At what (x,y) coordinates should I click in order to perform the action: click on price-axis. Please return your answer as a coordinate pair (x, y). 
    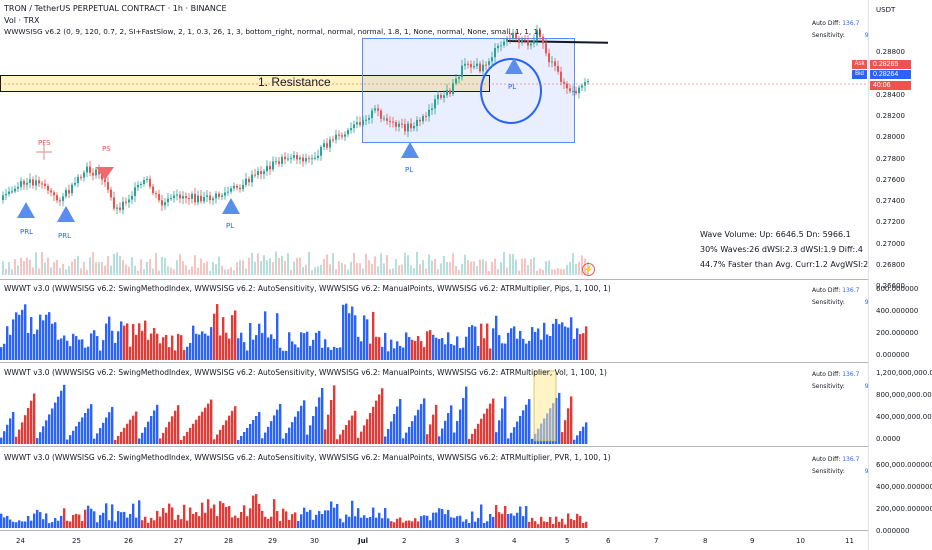
    Looking at the image, I should click on (900, 275).